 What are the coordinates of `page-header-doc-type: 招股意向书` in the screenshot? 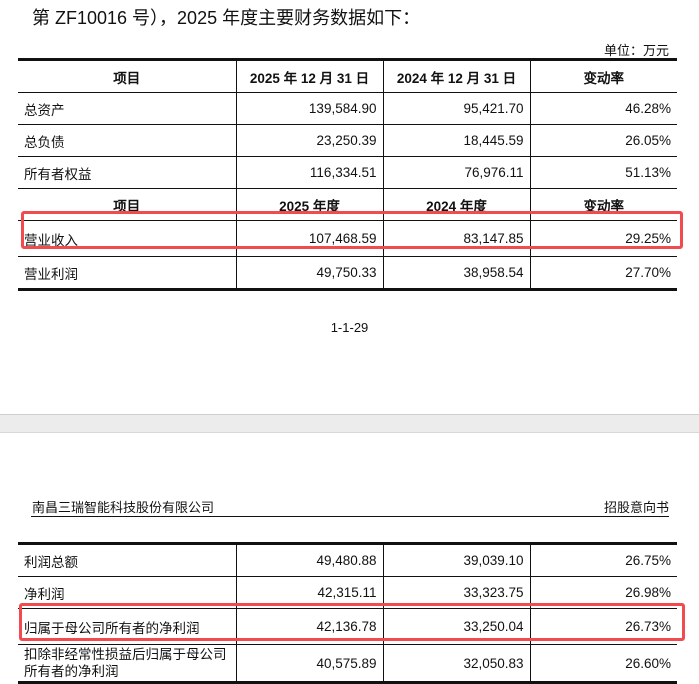 It's located at (636, 507).